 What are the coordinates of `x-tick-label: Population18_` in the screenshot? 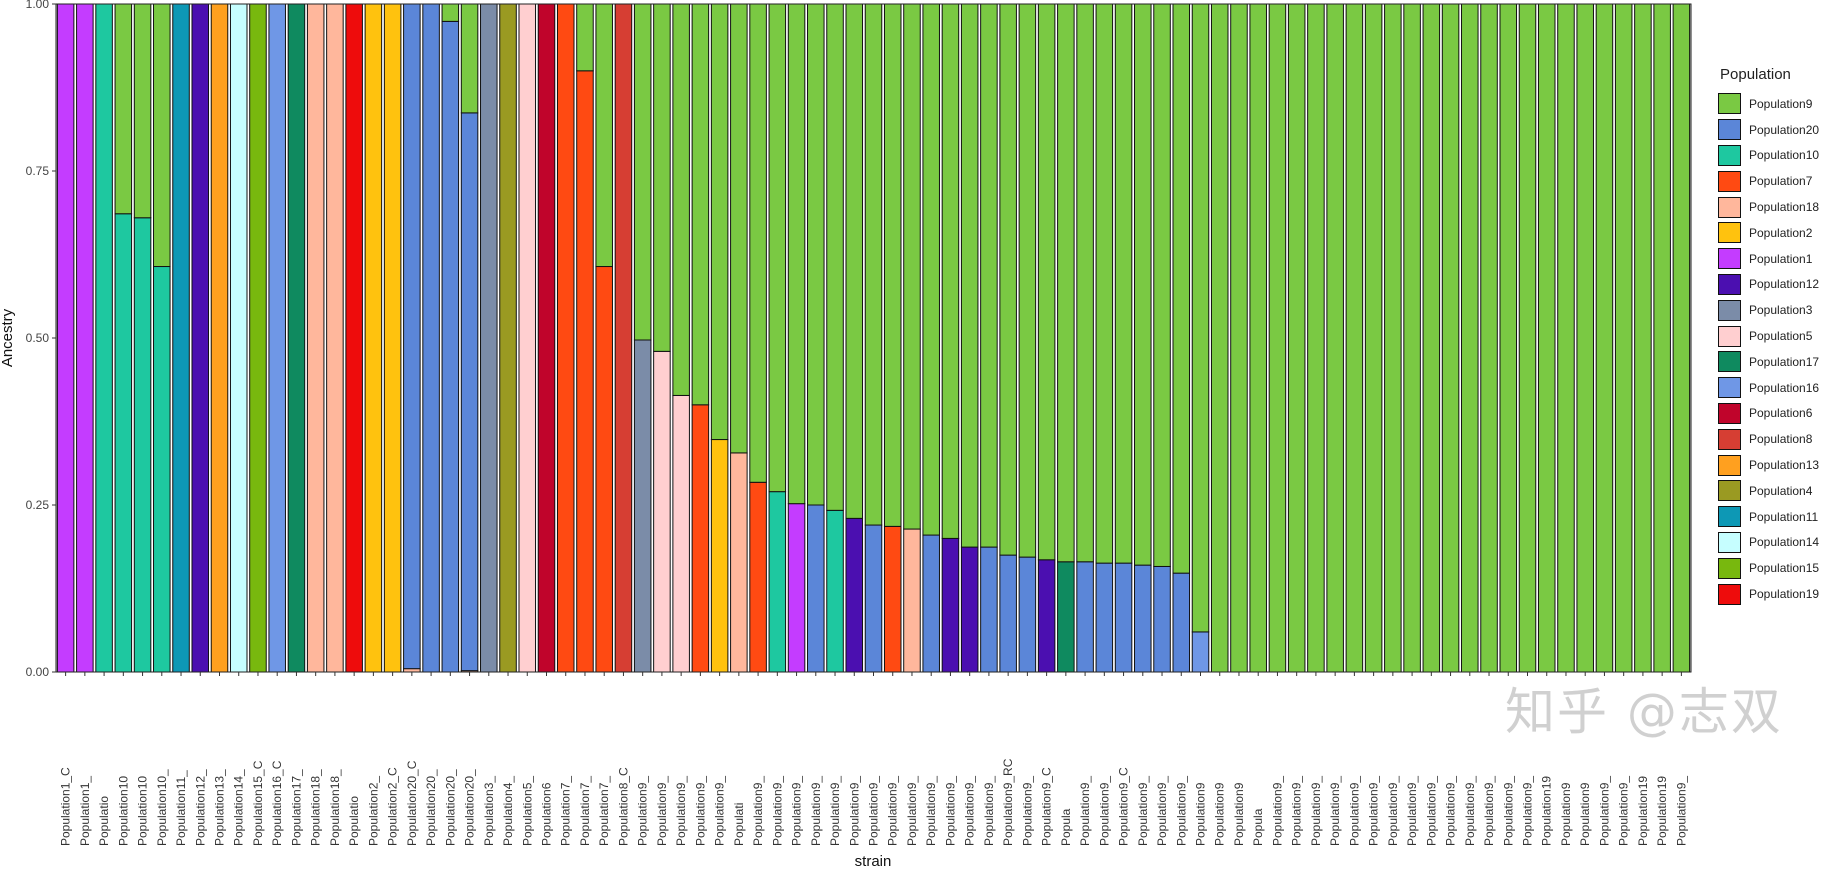 It's located at (335, 807).